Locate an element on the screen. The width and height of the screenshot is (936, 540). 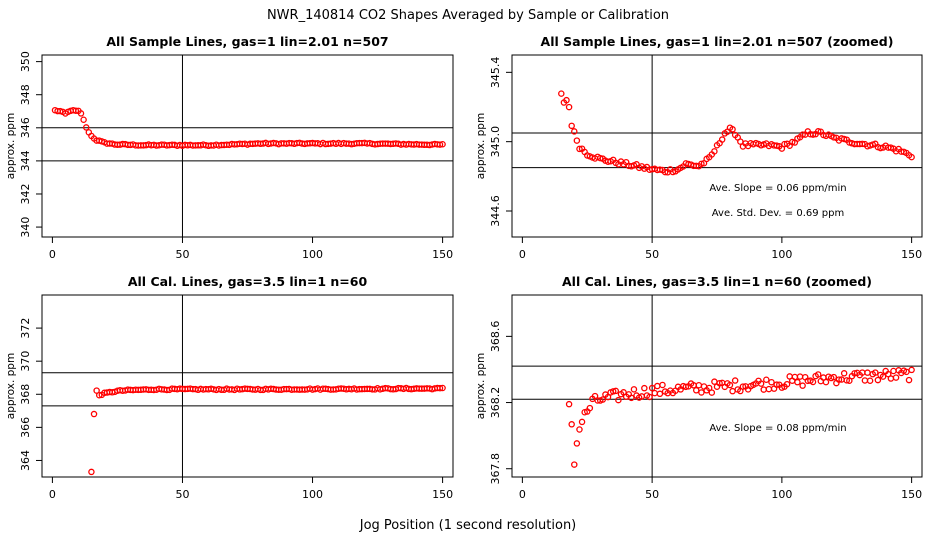
y-tick-label: 368.2 is located at coordinates (495, 403).